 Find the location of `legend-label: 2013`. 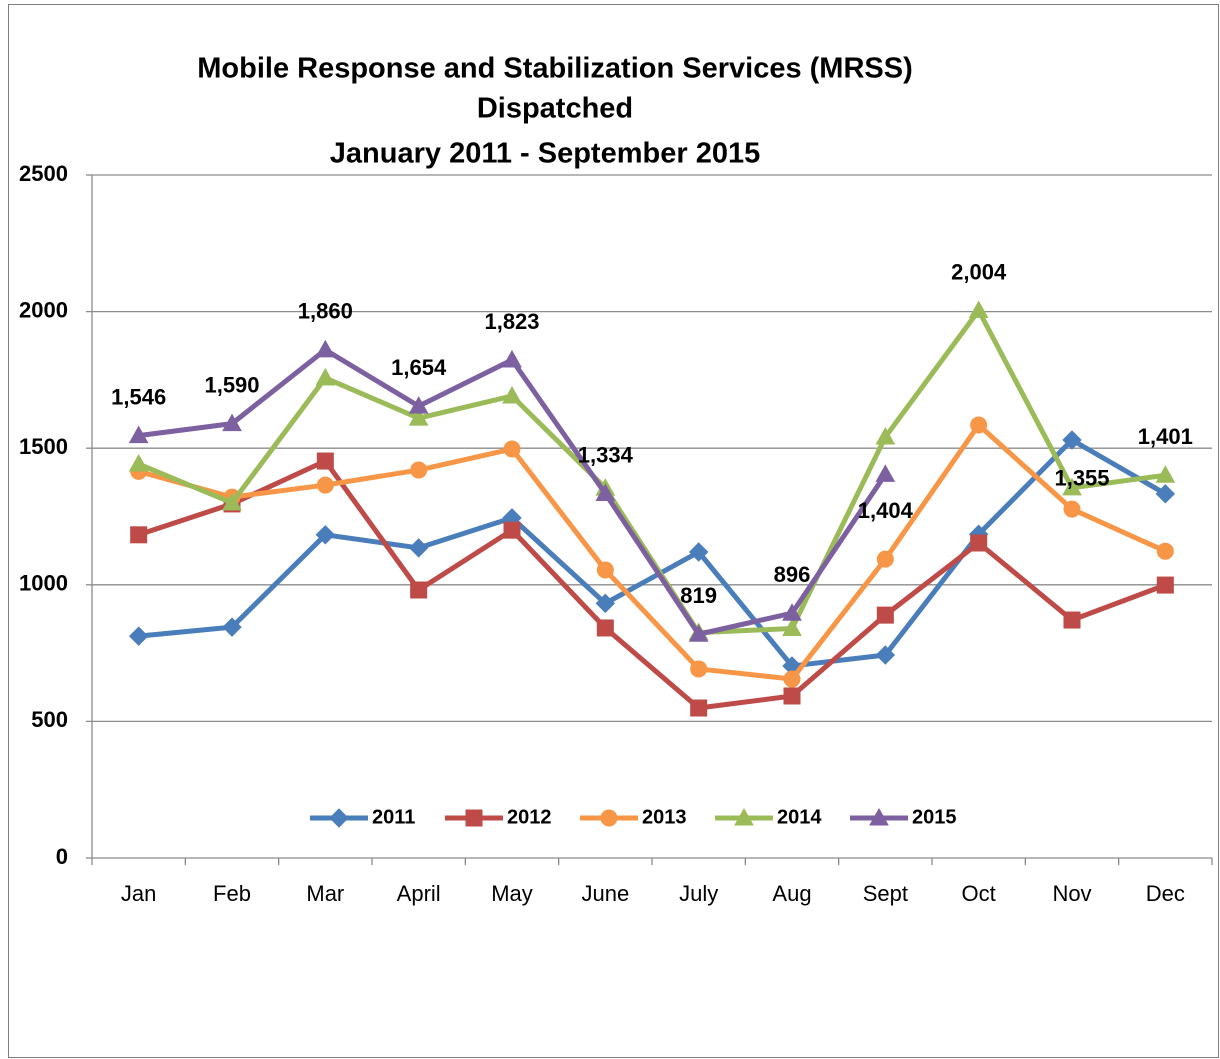

legend-label: 2013 is located at coordinates (664, 817).